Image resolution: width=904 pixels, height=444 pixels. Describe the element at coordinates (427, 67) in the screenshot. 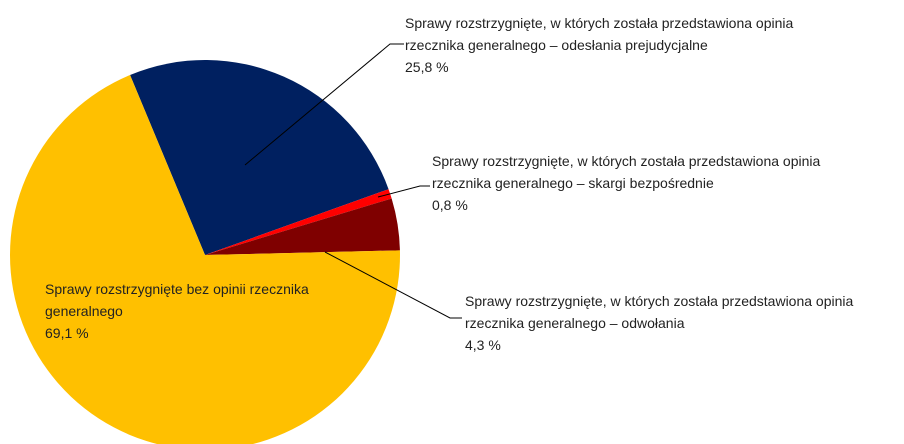

I see `label-value: 25,8 %` at that location.